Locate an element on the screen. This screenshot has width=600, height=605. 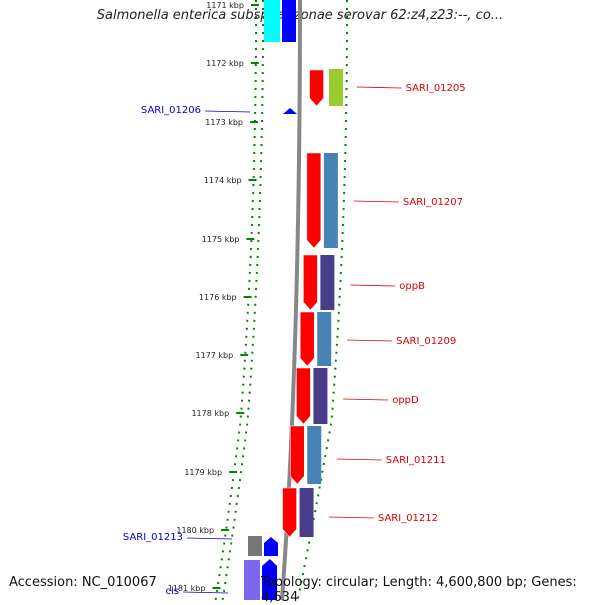
gene-label-forward: oppB is located at coordinates (412, 286).